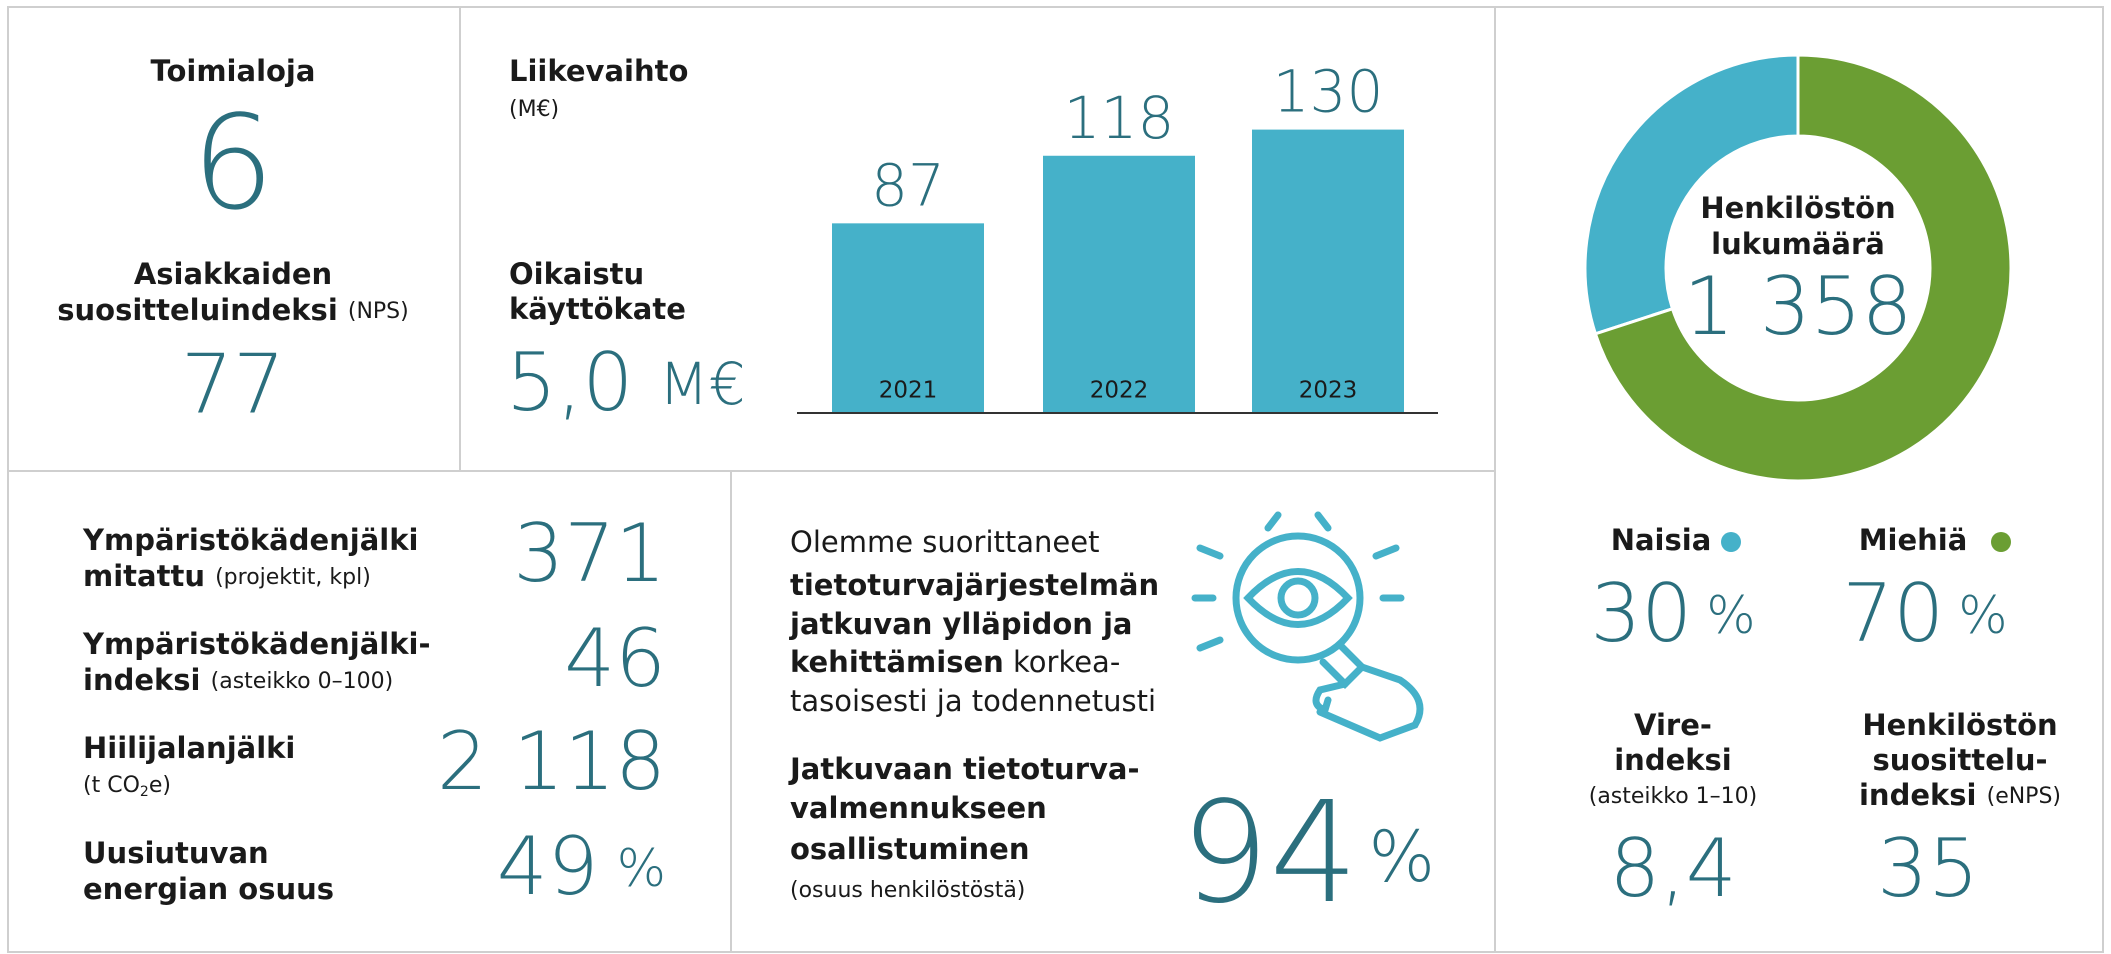  Describe the element at coordinates (1066, 662) in the screenshot. I see `text: korkea-` at that location.